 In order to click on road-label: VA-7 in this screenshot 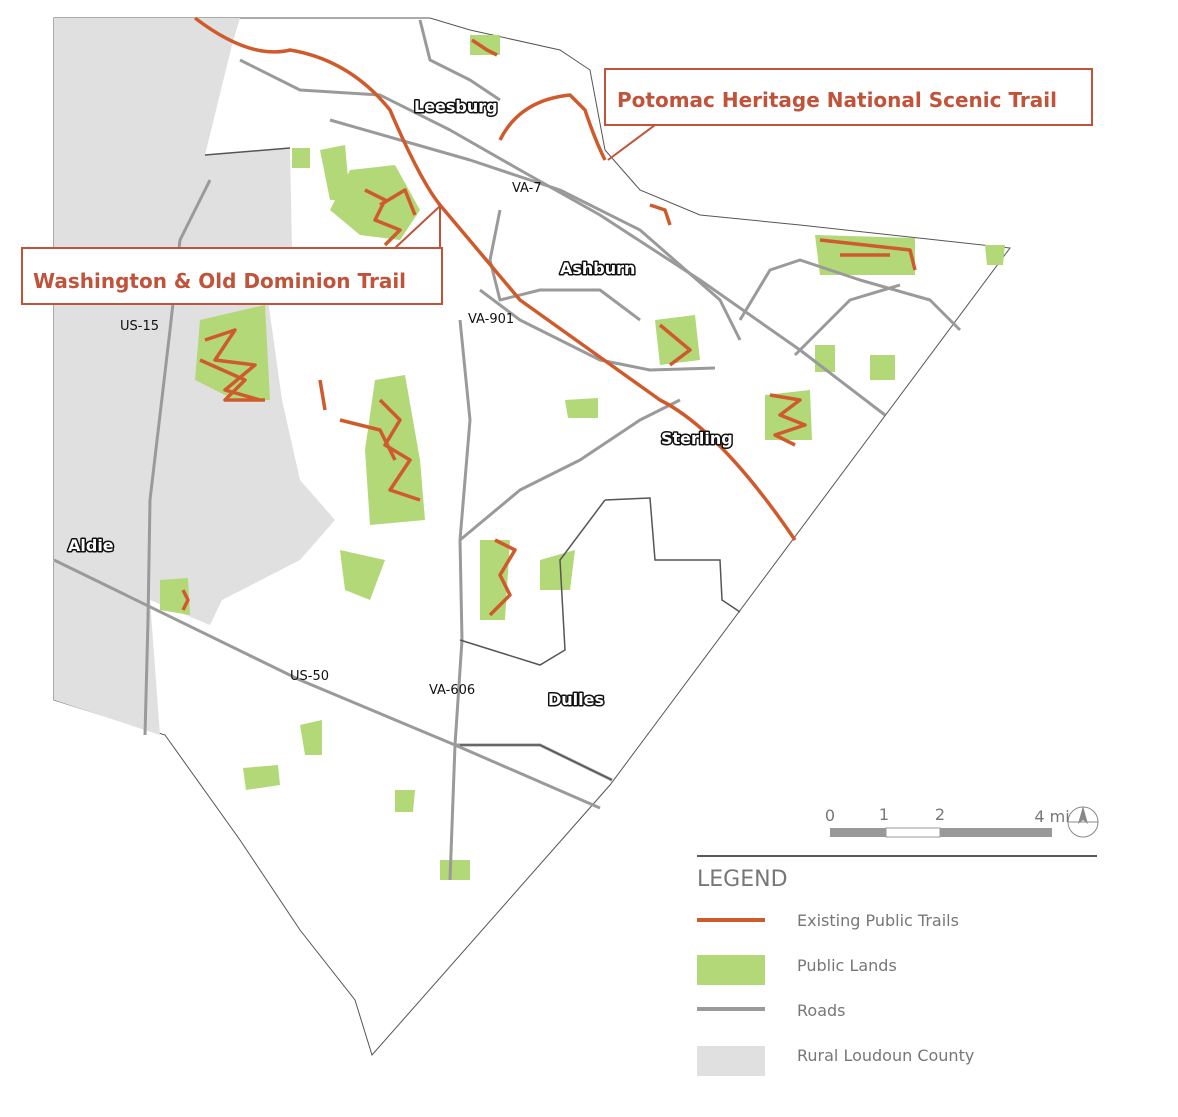, I will do `click(527, 188)`.